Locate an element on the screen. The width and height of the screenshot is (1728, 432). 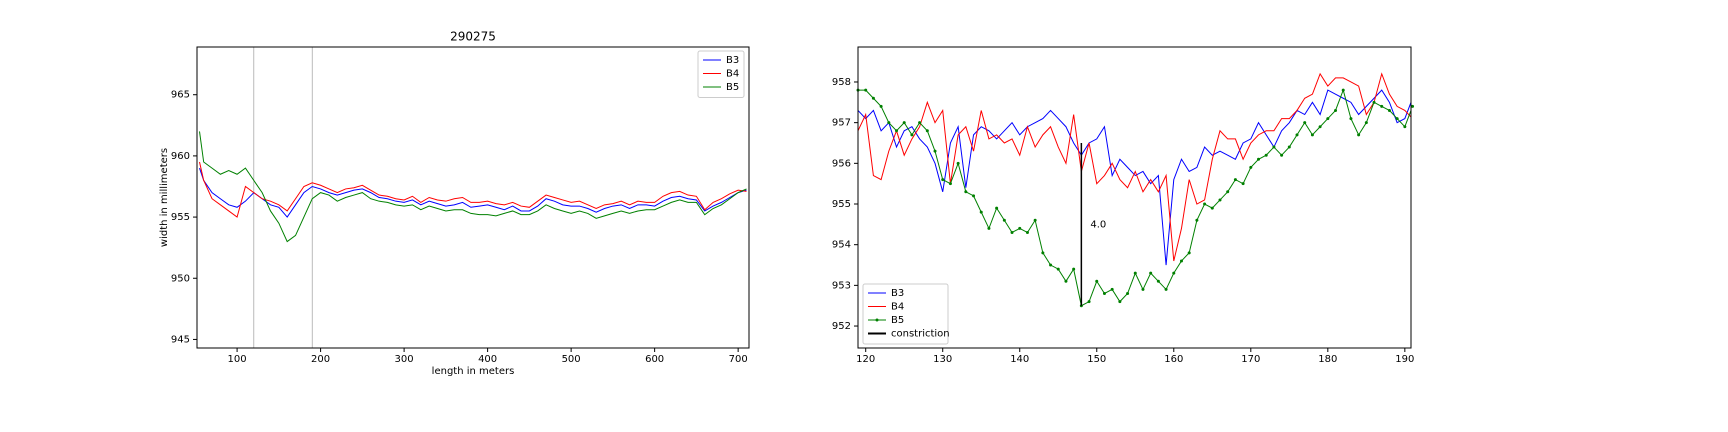
legend-marker is located at coordinates (877, 320).